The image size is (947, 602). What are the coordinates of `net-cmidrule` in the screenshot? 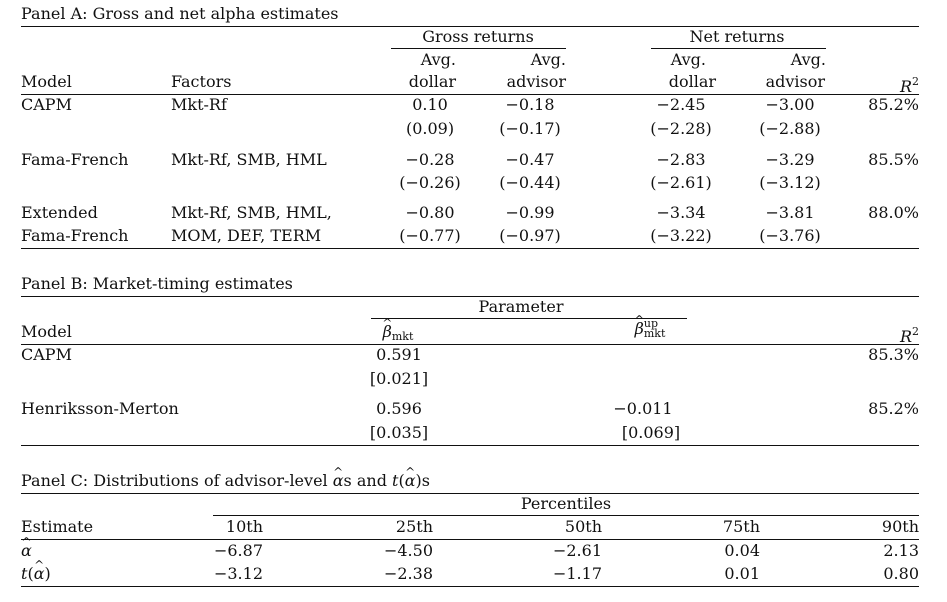 It's located at (738, 48).